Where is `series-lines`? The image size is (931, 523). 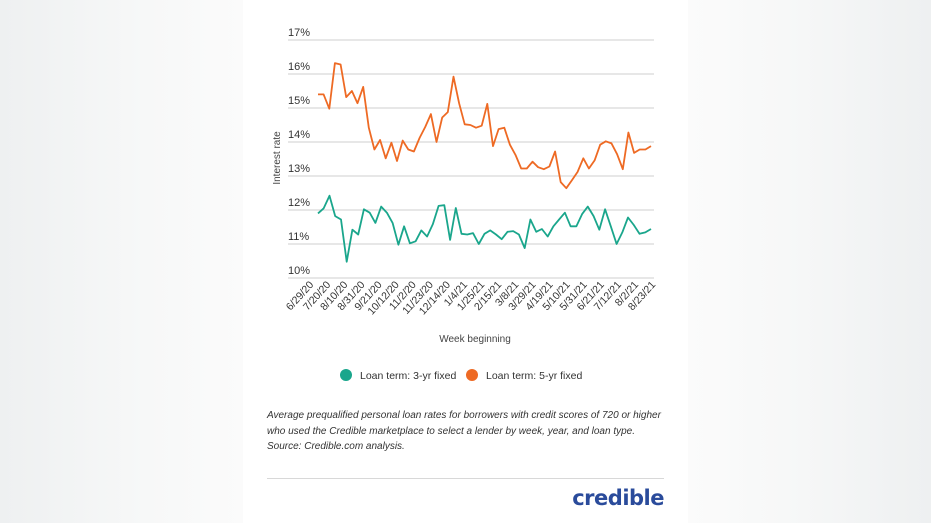 series-lines is located at coordinates (484, 162).